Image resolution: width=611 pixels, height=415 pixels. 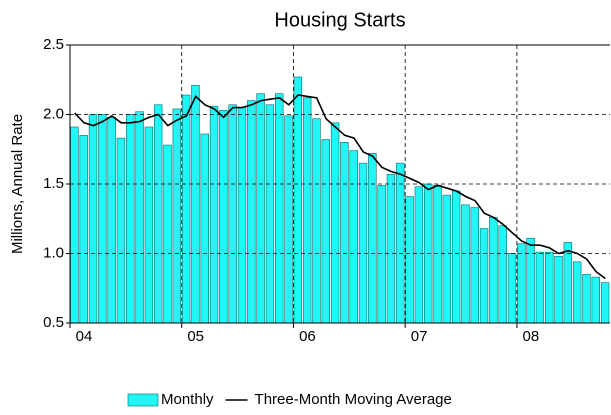 What do you see at coordinates (531, 336) in the screenshot?
I see `x-tick-label: 08` at bounding box center [531, 336].